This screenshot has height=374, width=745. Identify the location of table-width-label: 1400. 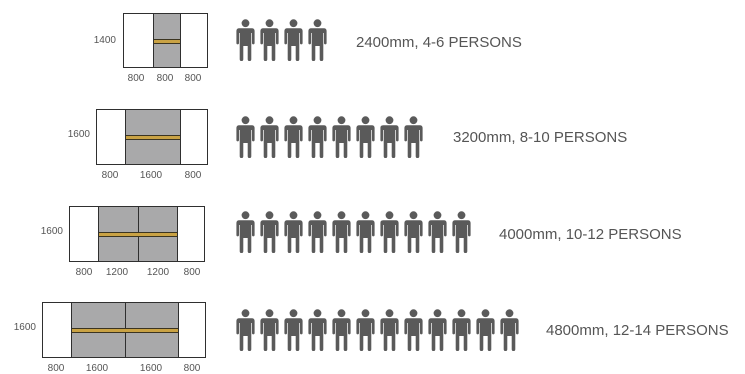
(104, 40).